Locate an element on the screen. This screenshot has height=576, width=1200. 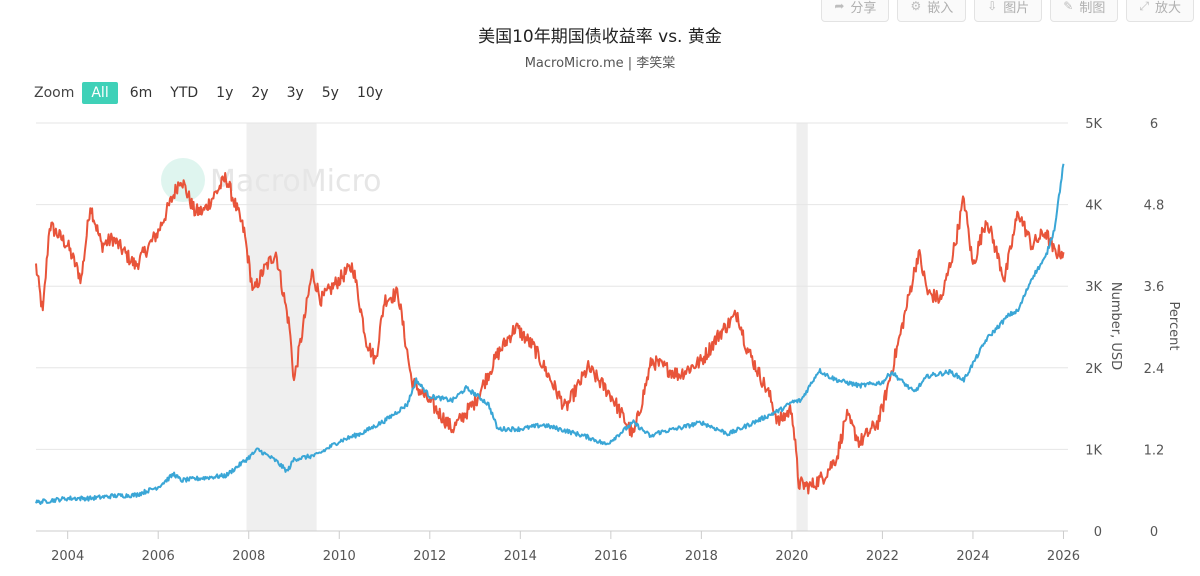
watermark: MacroMicro is located at coordinates (271, 180).